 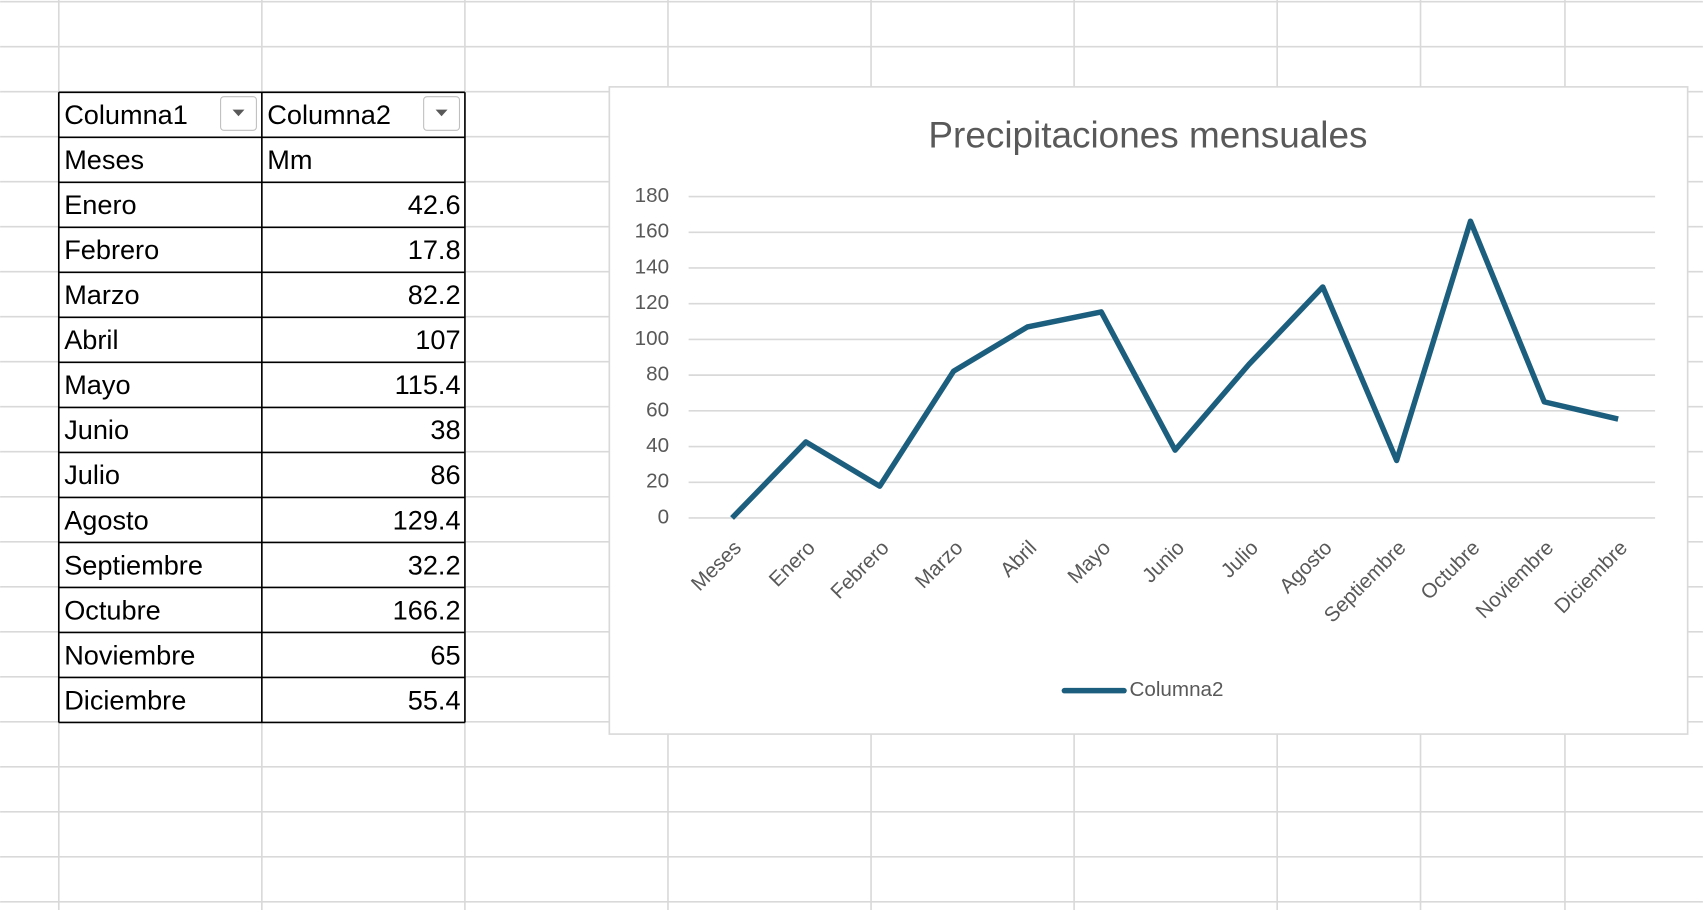 What do you see at coordinates (445, 474) in the screenshot?
I see `table-cell: 86` at bounding box center [445, 474].